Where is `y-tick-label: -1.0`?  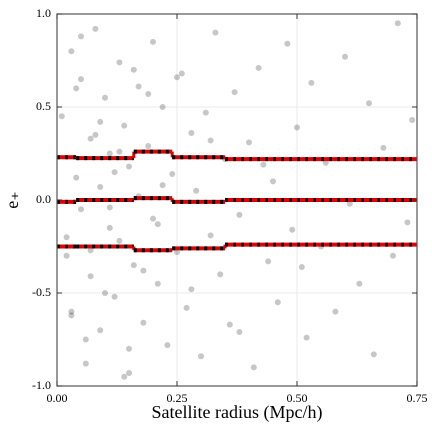 y-tick-label: -1.0 is located at coordinates (41, 385).